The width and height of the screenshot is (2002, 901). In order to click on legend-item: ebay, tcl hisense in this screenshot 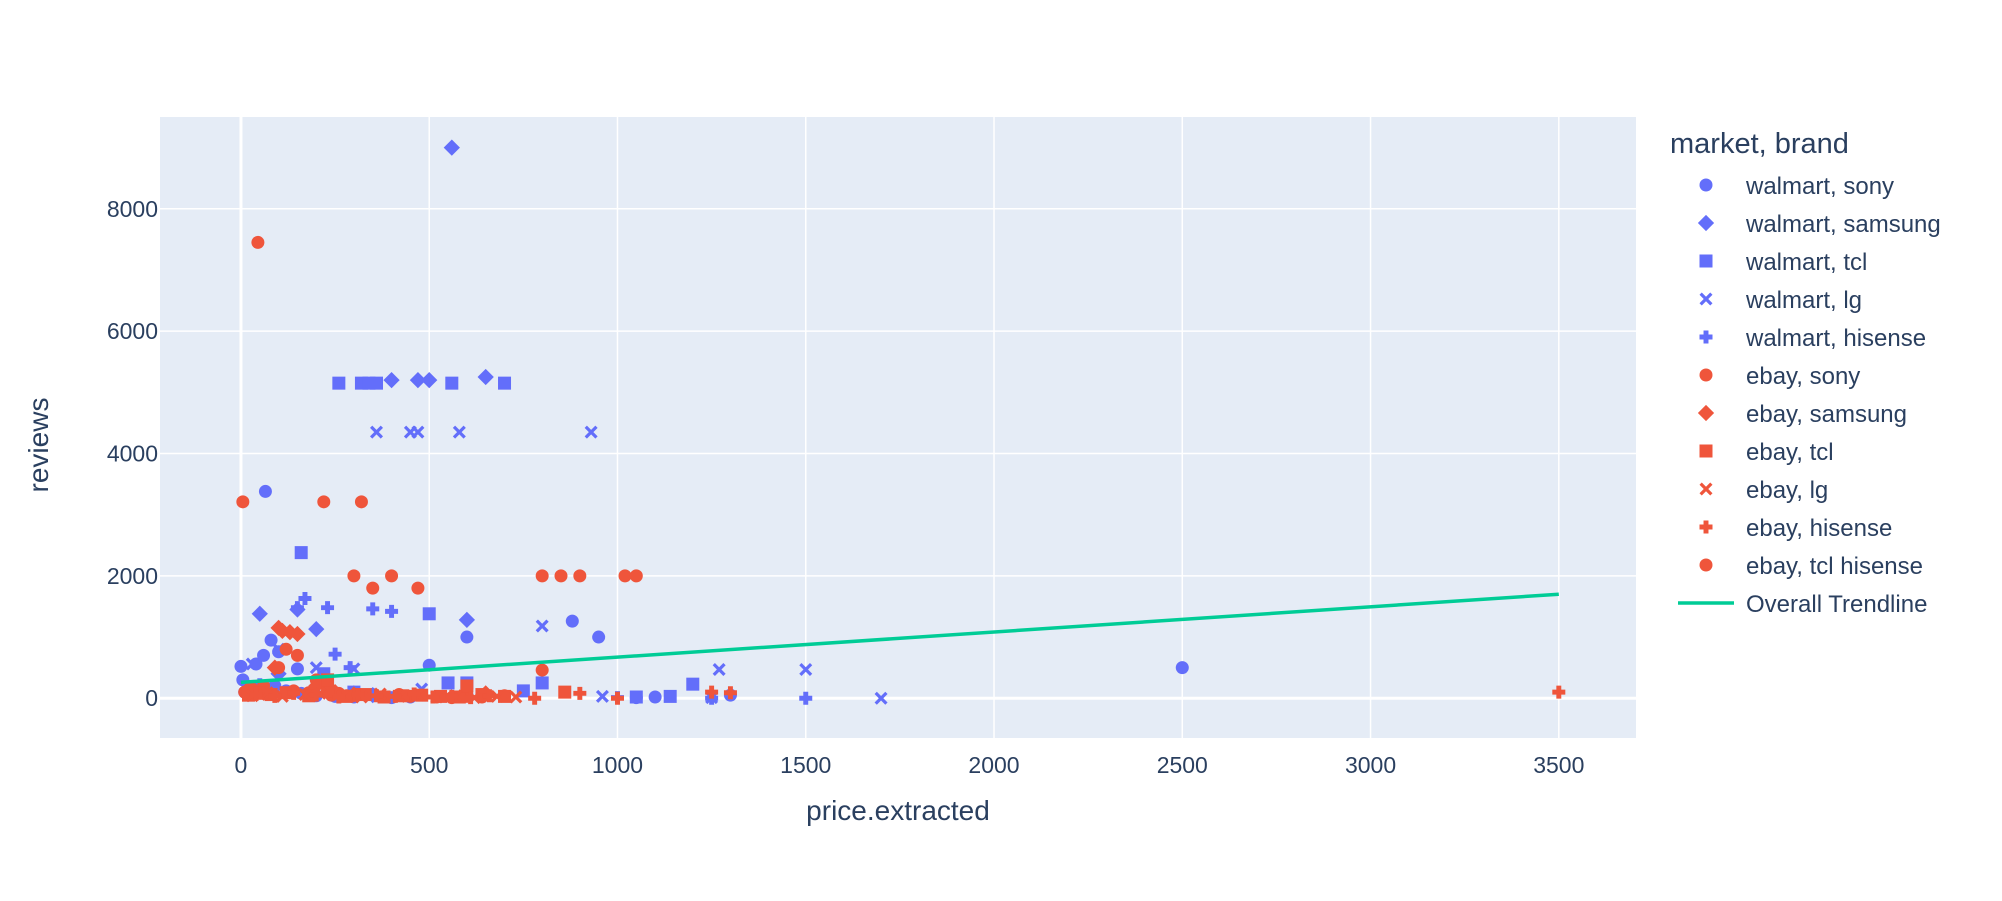, I will do `click(1811, 566)`.